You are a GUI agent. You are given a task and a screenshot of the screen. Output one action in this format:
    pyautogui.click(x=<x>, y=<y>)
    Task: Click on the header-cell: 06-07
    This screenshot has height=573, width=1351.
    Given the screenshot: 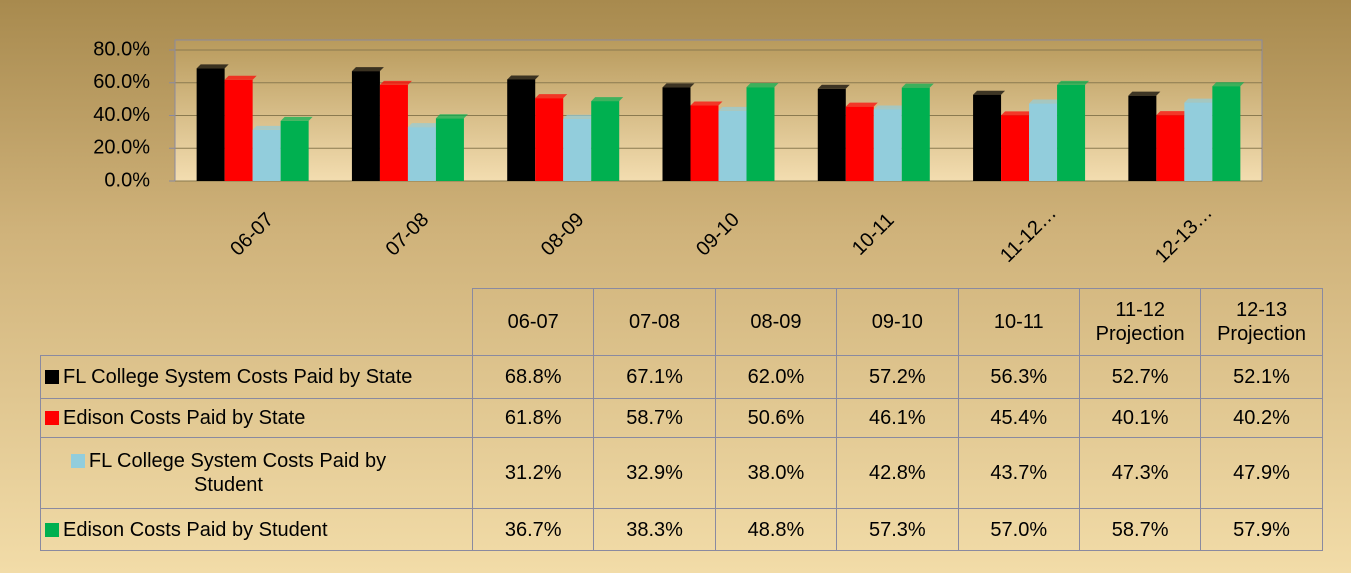 What is the action you would take?
    pyautogui.click(x=533, y=322)
    